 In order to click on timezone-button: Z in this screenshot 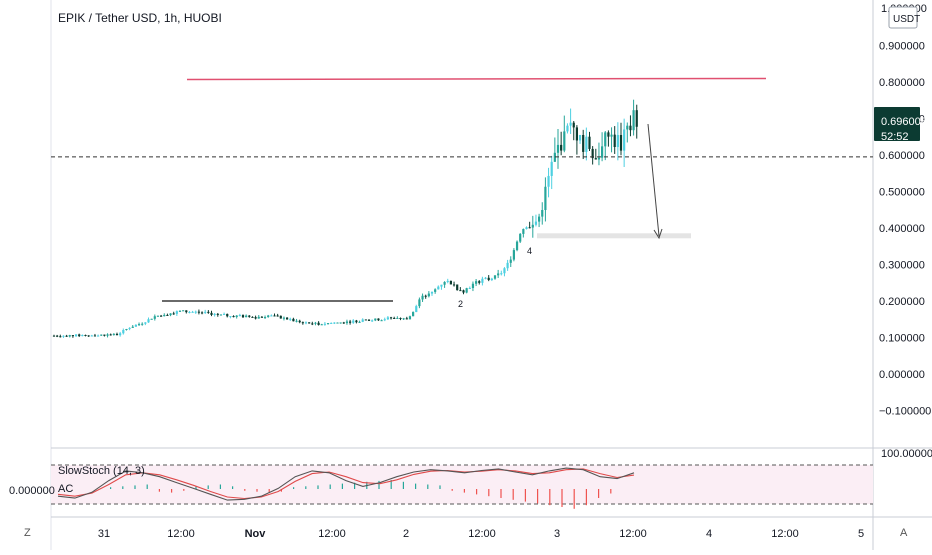, I will do `click(27, 533)`.